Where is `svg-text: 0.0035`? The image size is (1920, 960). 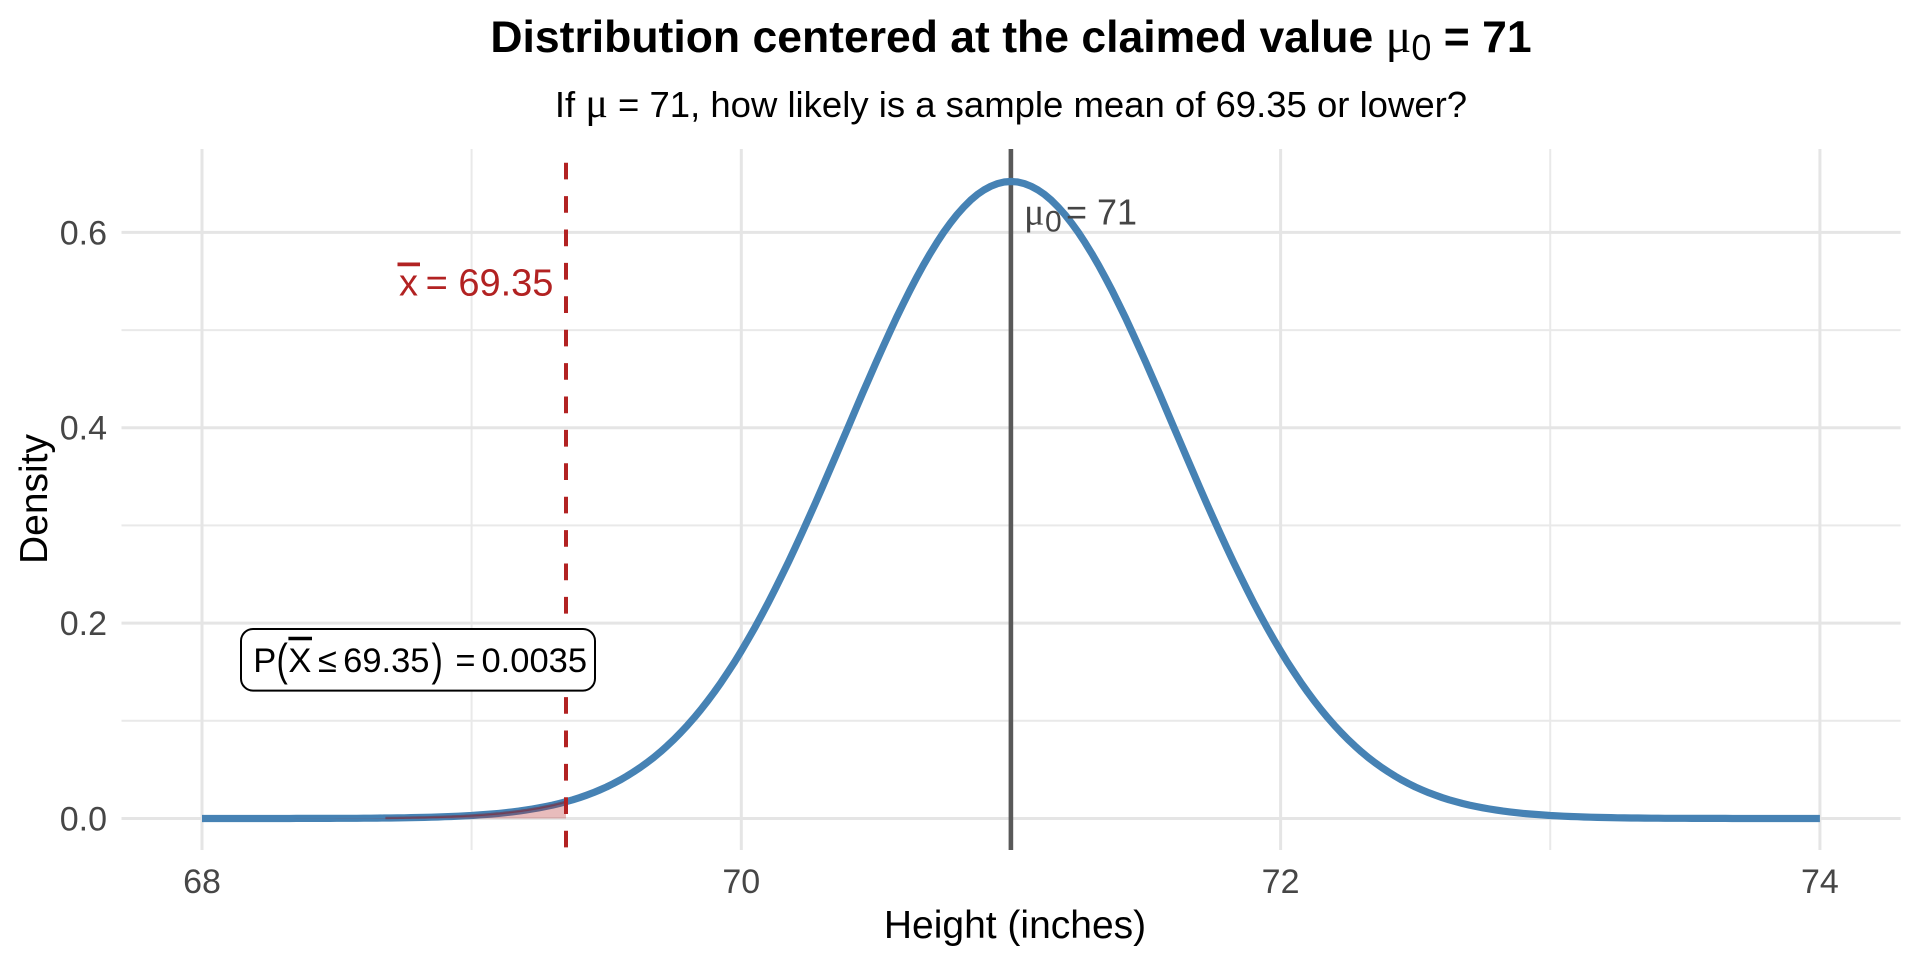
svg-text: 0.0035 is located at coordinates (535, 661).